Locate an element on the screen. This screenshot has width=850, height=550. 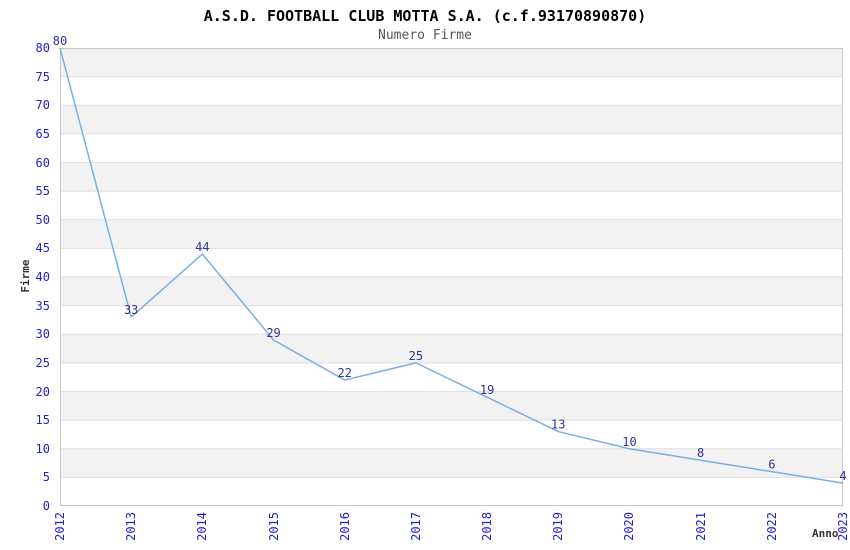
x-tick-label: 2018 is located at coordinates (487, 526).